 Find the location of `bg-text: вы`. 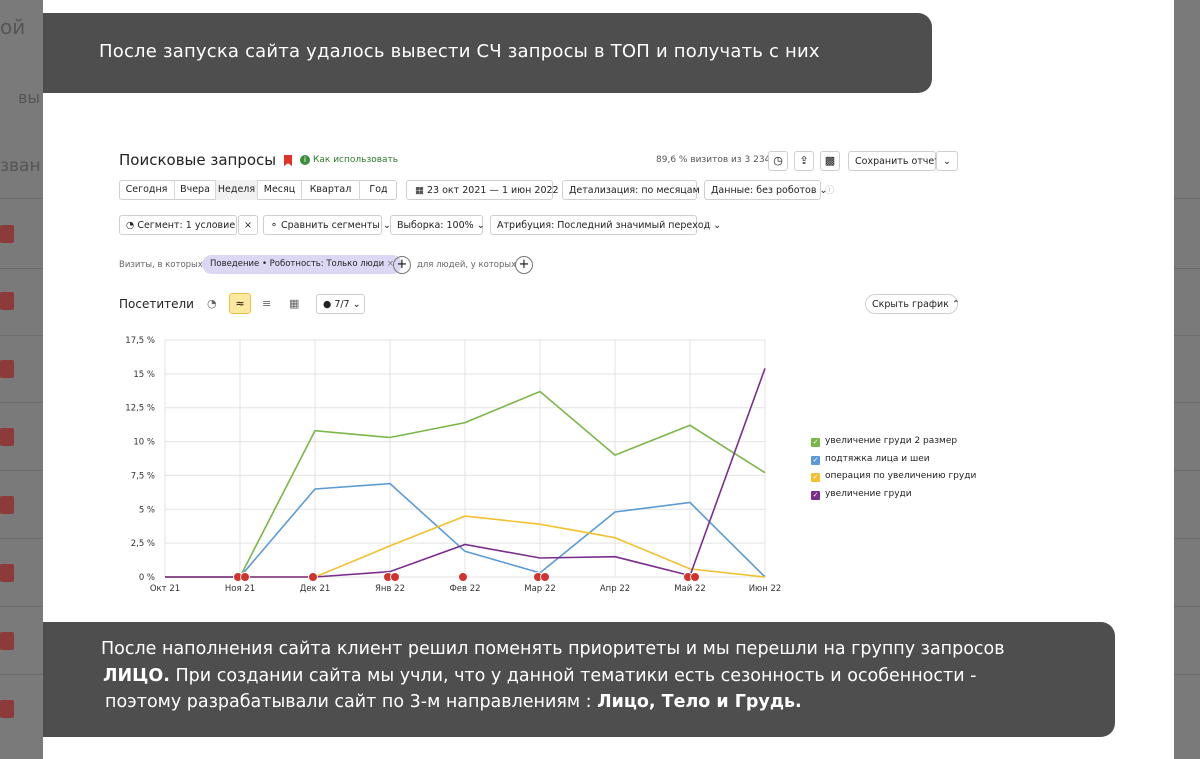

bg-text: вы is located at coordinates (29, 97).